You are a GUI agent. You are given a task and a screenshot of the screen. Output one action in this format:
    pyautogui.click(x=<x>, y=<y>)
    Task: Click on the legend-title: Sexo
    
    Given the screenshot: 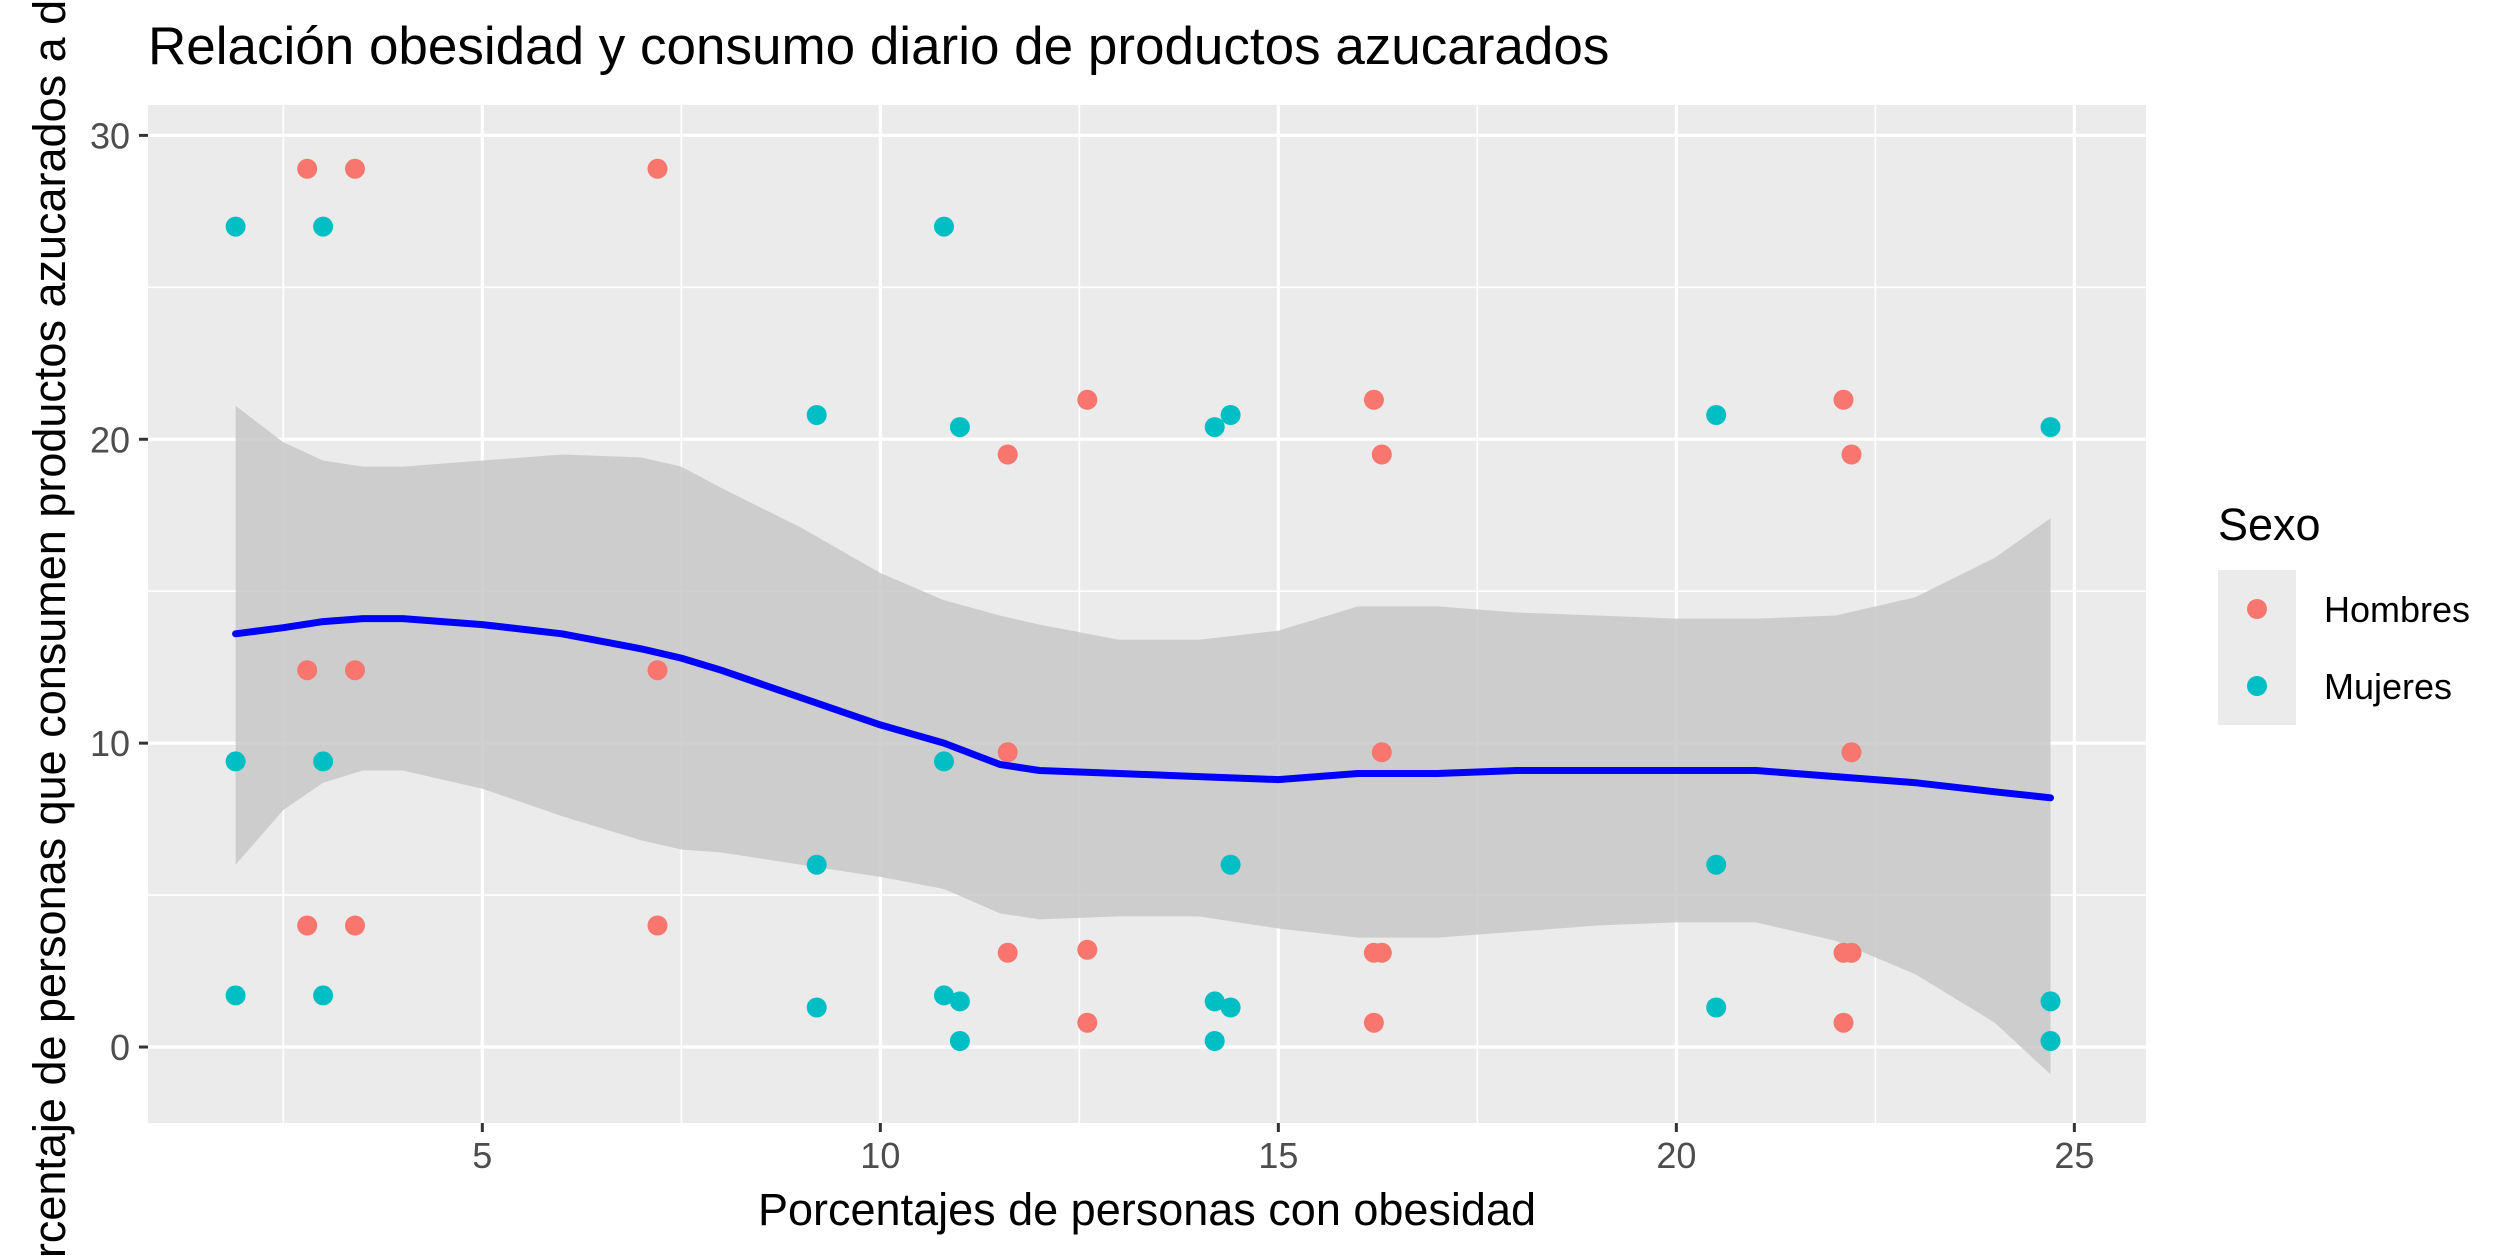 What is the action you would take?
    pyautogui.click(x=2269, y=524)
    